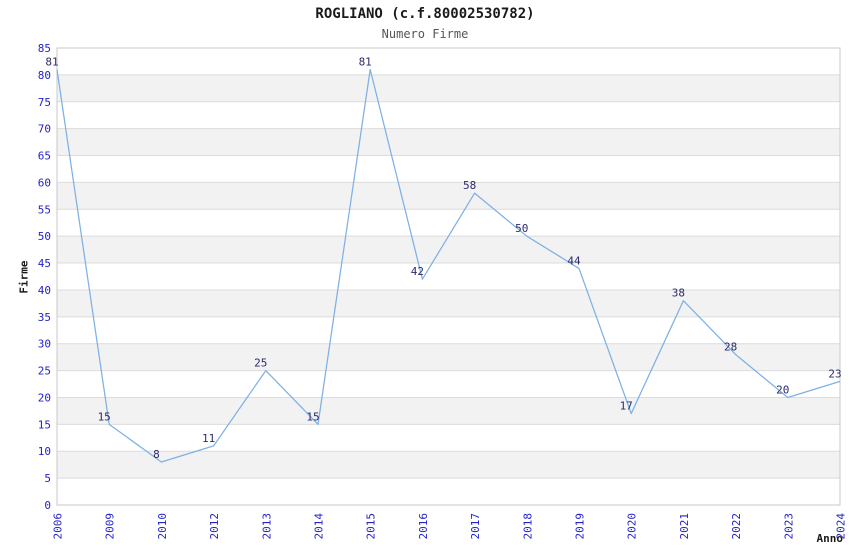  I want to click on svg-text: 55, so click(44, 209).